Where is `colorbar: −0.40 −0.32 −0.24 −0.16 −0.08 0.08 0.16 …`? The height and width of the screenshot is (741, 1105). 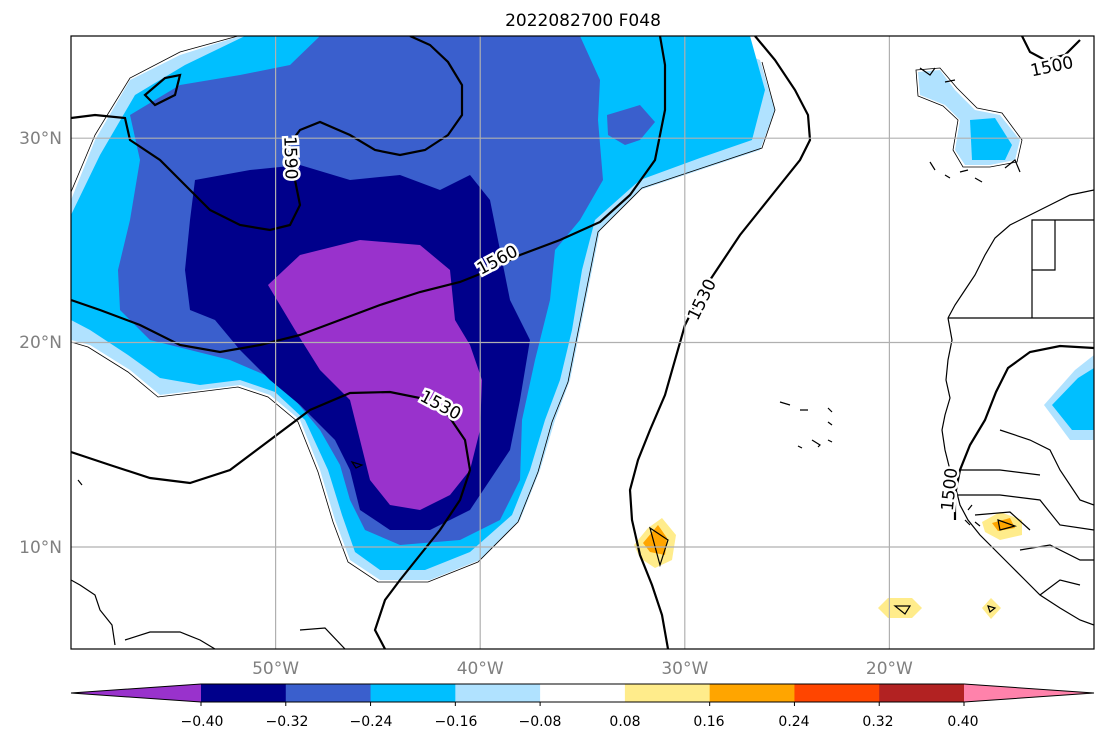
colorbar: −0.40 −0.32 −0.24 −0.16 −0.08 0.08 0.16 … is located at coordinates (582, 706).